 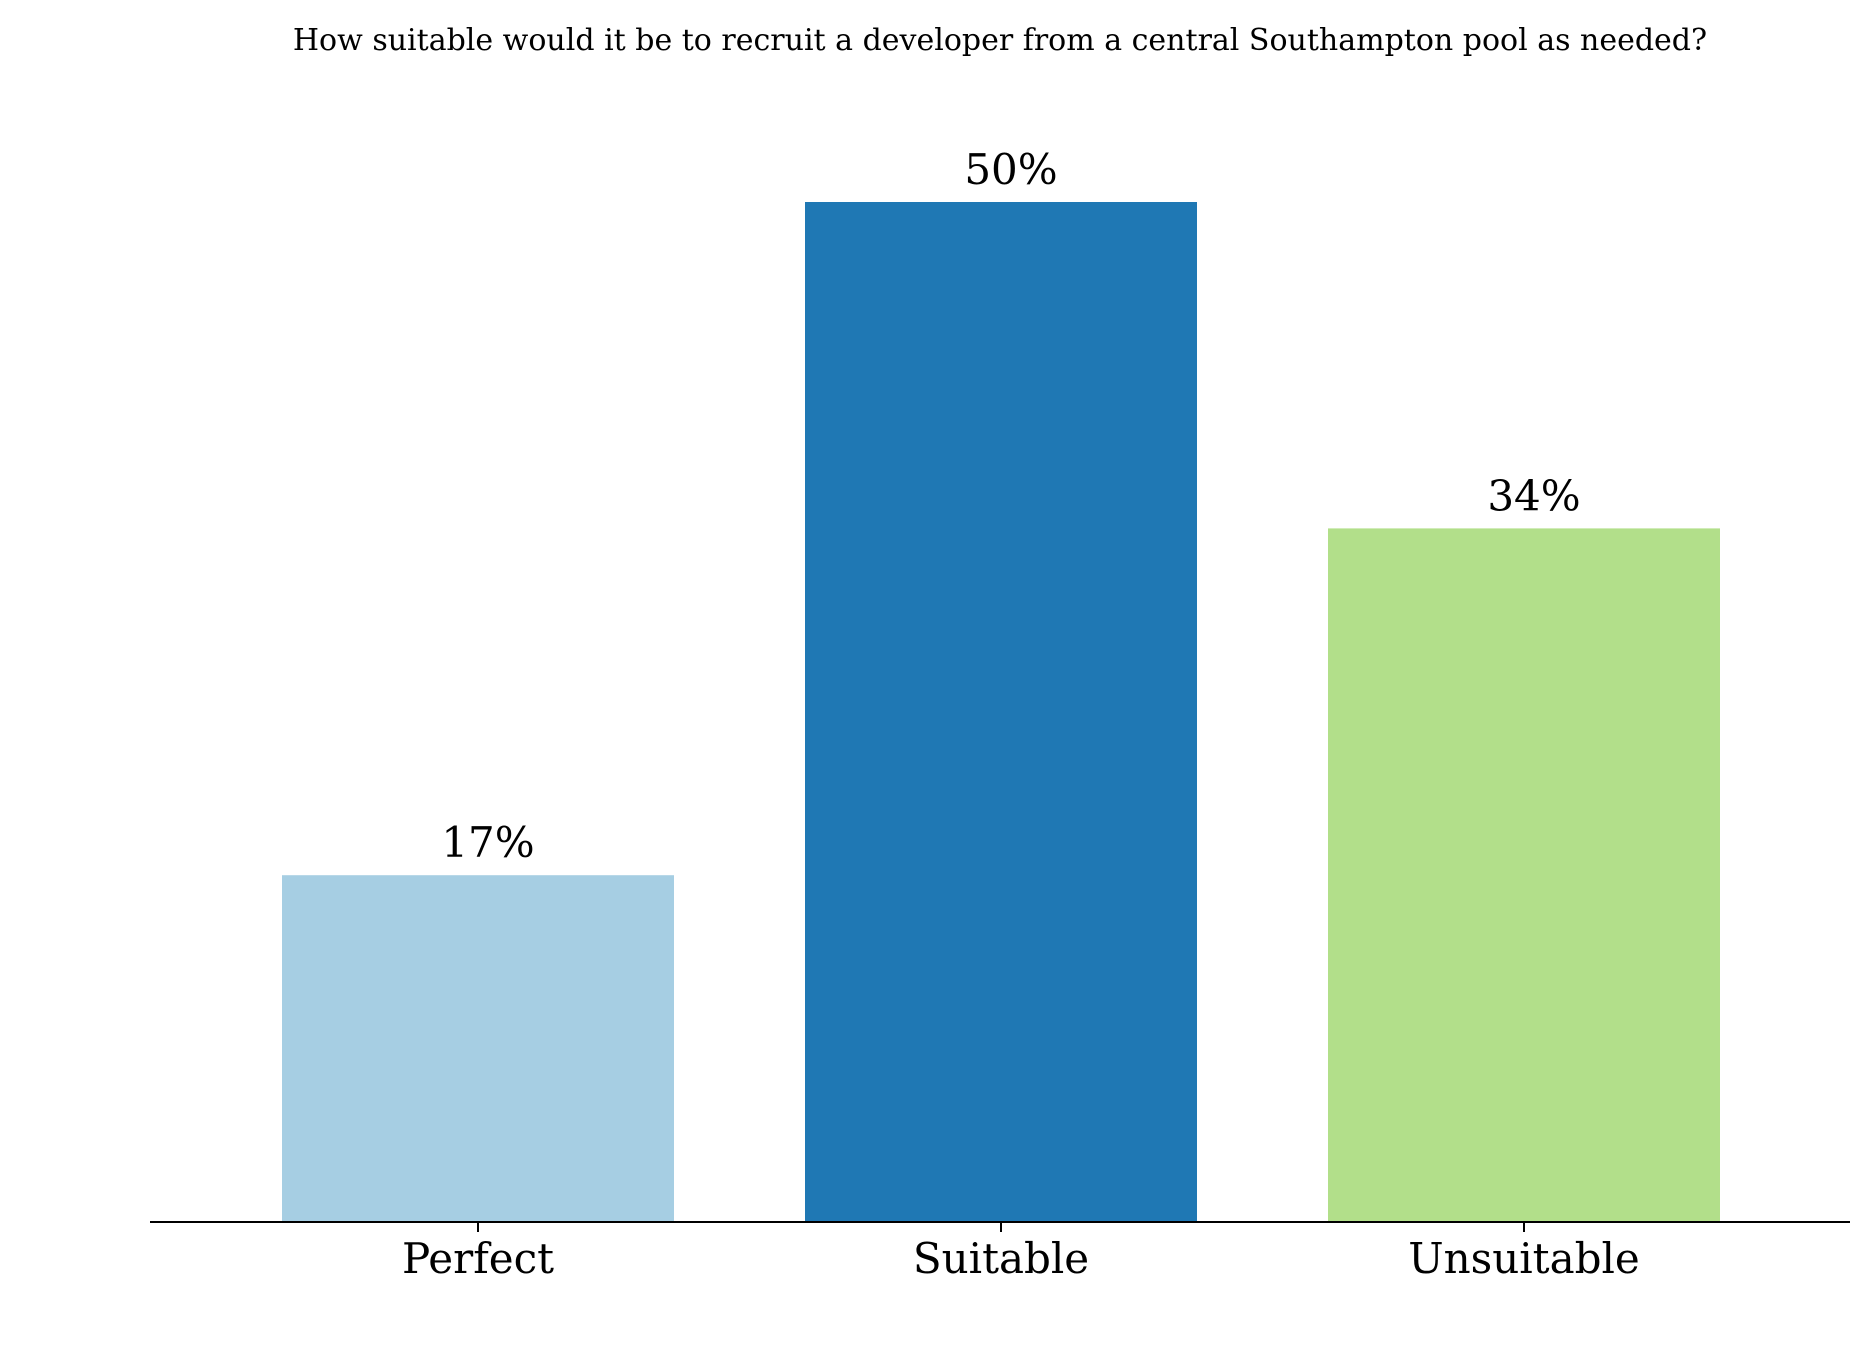 I want to click on x-tick-label-perfect: Perfect, so click(x=478, y=1258).